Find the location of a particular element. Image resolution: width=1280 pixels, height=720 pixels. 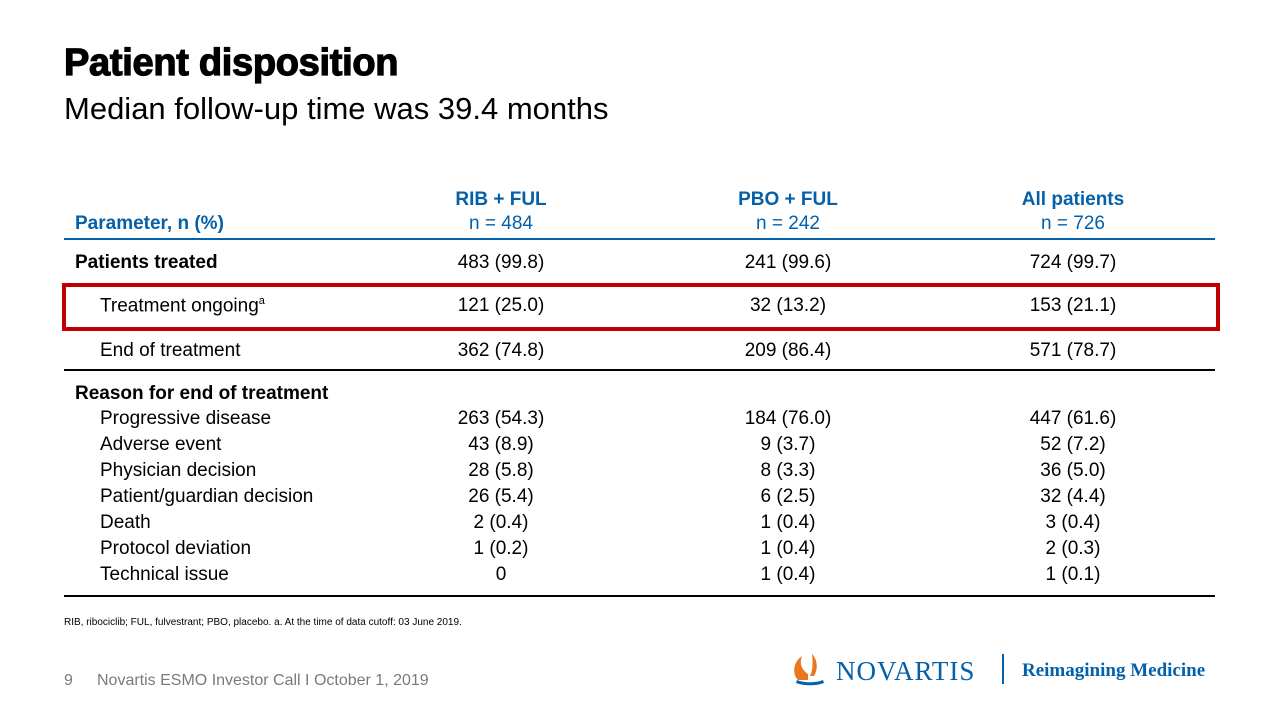

column-header-parameter: Parameter, n (%) is located at coordinates (149, 223).